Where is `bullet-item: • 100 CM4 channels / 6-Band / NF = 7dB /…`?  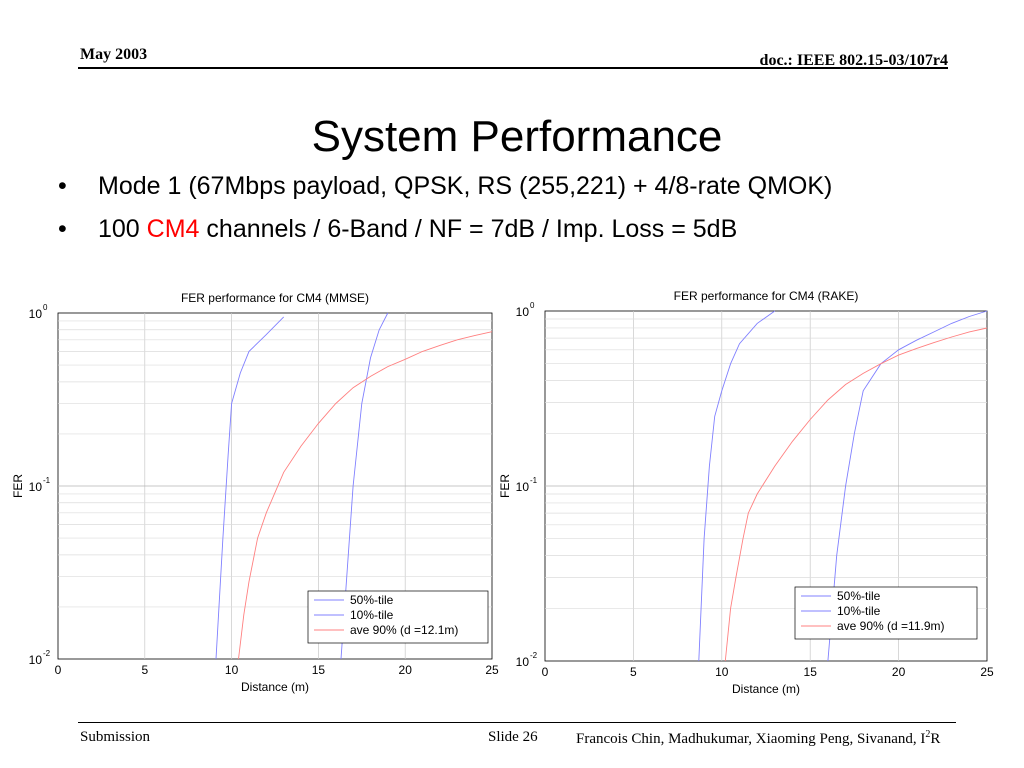
bullet-item: • 100 CM4 channels / 6-Band / NF = 7dB /… is located at coordinates (445, 229).